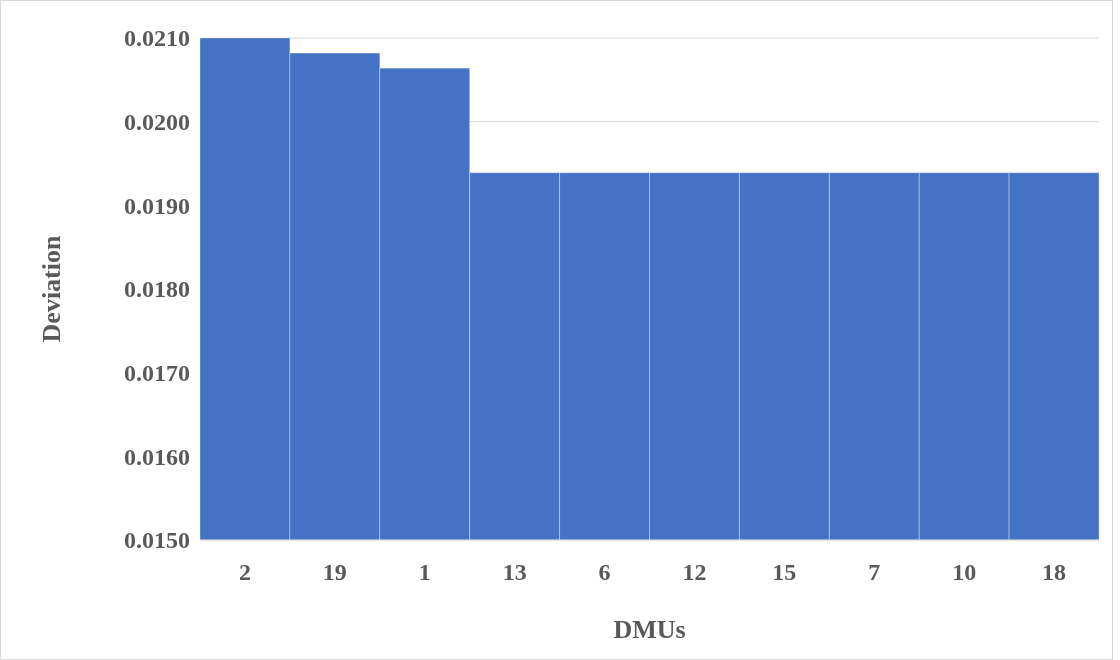  I want to click on x-tick-label: 10, so click(964, 572).